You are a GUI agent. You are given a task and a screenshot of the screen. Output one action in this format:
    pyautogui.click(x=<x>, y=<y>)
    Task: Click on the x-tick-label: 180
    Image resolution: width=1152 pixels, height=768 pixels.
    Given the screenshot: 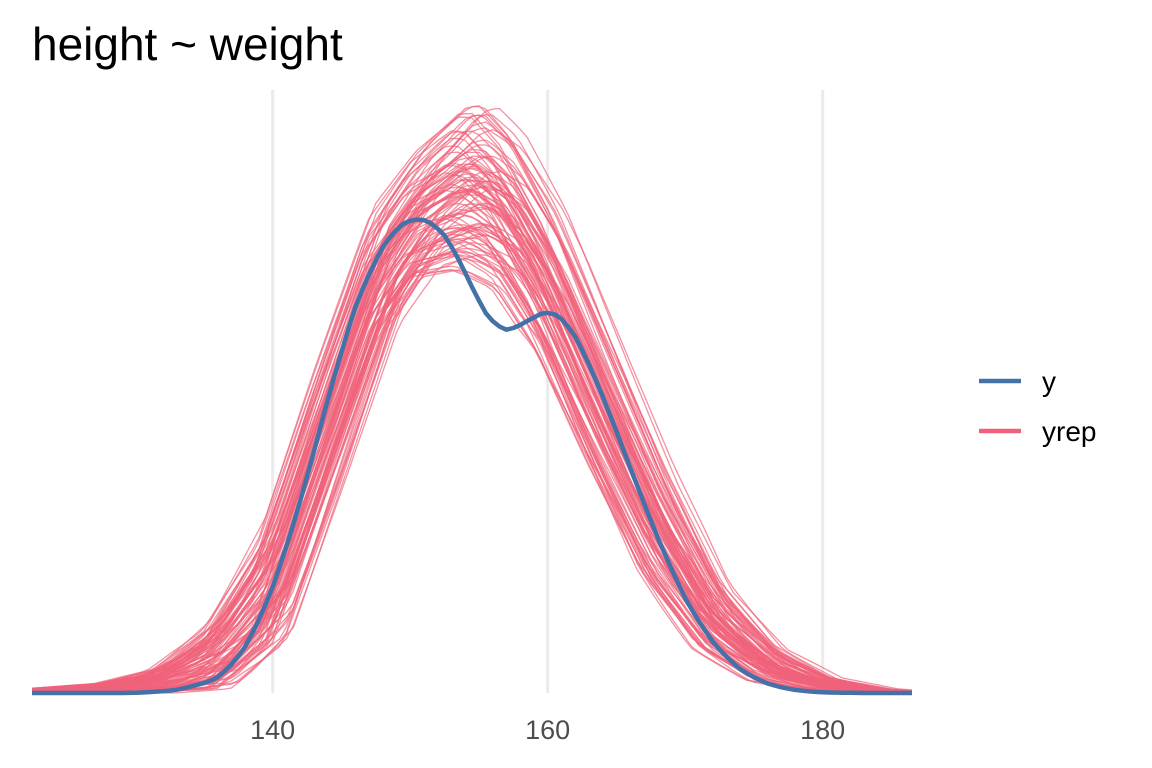 What is the action you would take?
    pyautogui.click(x=822, y=730)
    